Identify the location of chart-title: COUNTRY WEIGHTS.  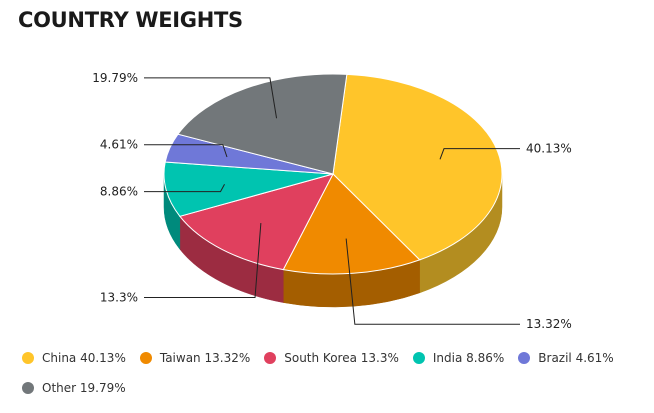
(130, 20).